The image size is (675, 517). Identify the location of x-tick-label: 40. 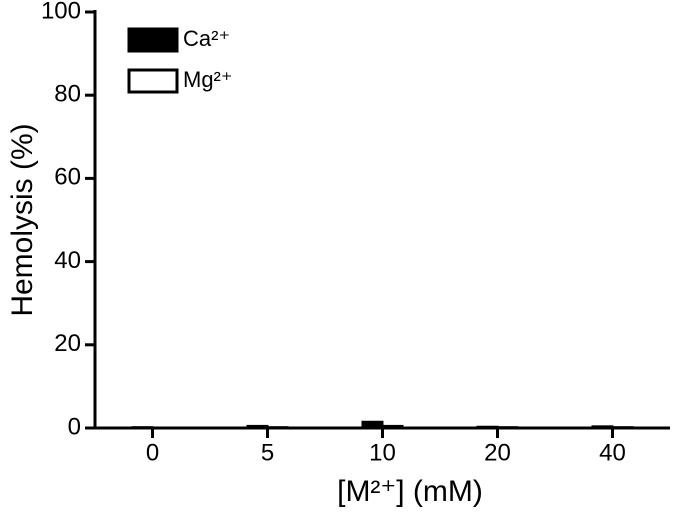
(612, 452).